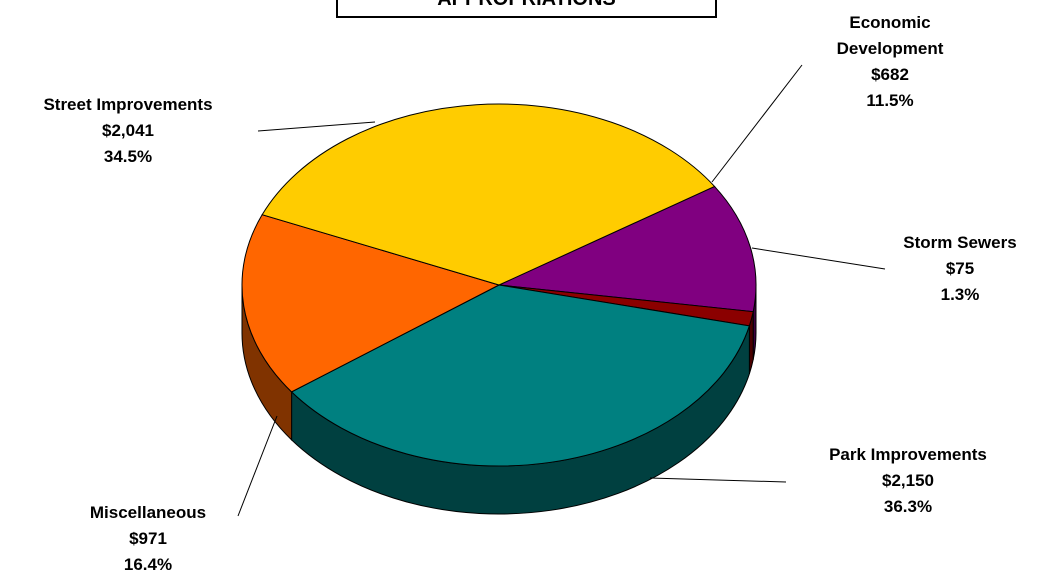 The height and width of the screenshot is (583, 1063). Describe the element at coordinates (890, 74) in the screenshot. I see `label-value: $682` at that location.